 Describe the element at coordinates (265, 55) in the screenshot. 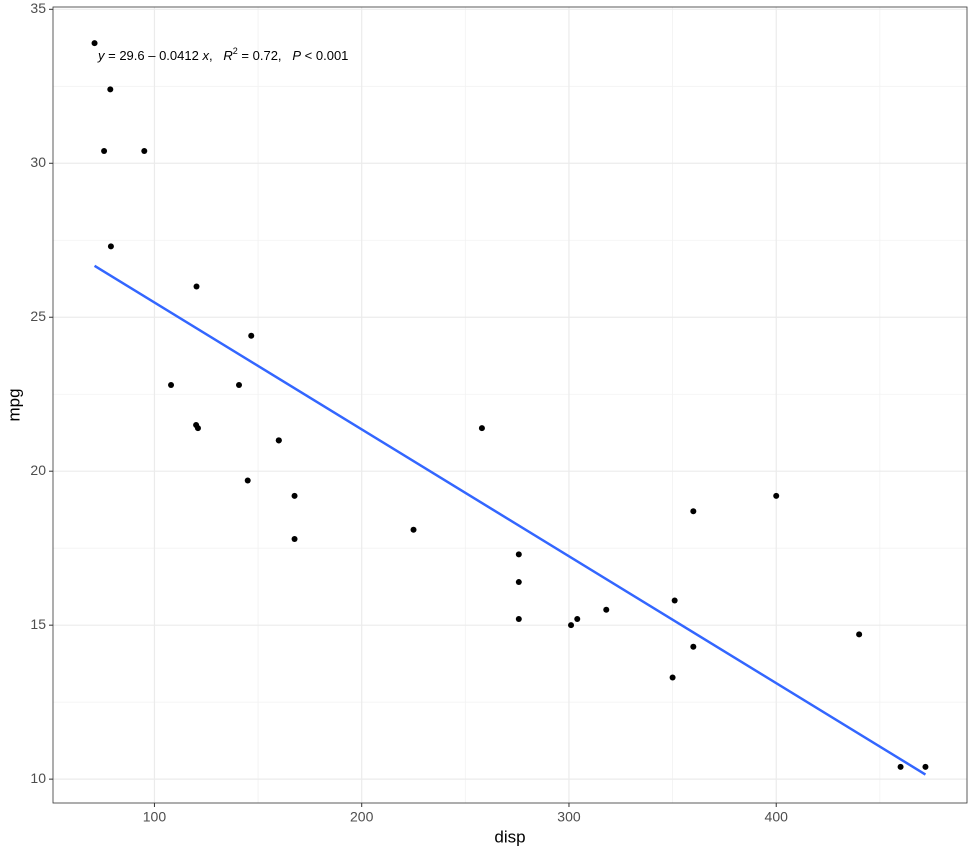

I see `annotation-part: = 0.72,` at that location.